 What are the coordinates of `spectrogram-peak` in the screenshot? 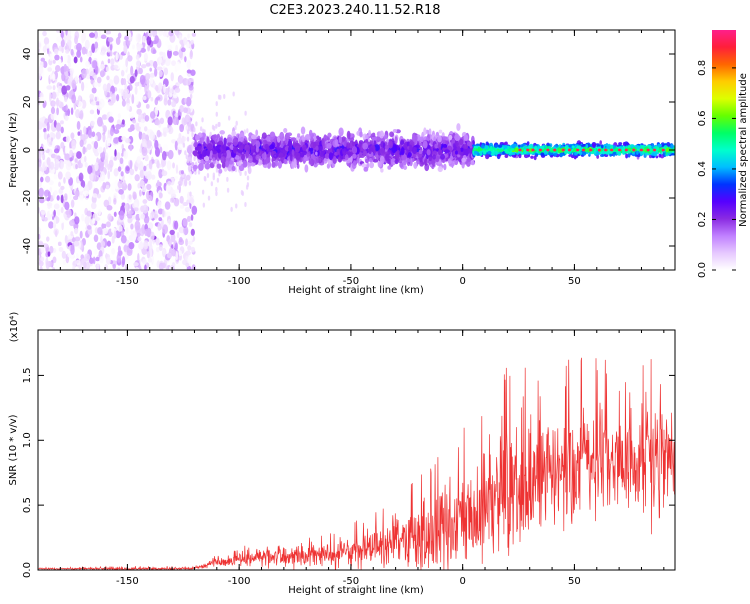 It's located at (520, 150).